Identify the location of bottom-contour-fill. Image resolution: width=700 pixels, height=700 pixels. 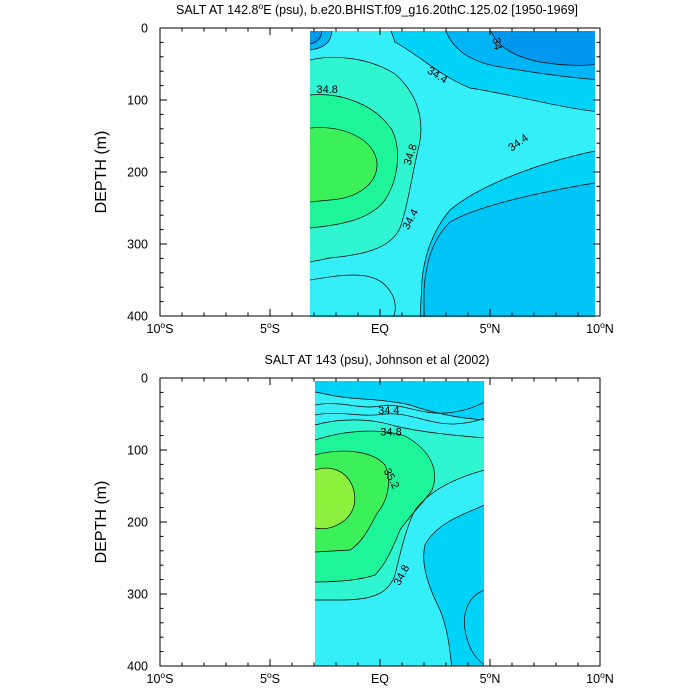
(399, 523).